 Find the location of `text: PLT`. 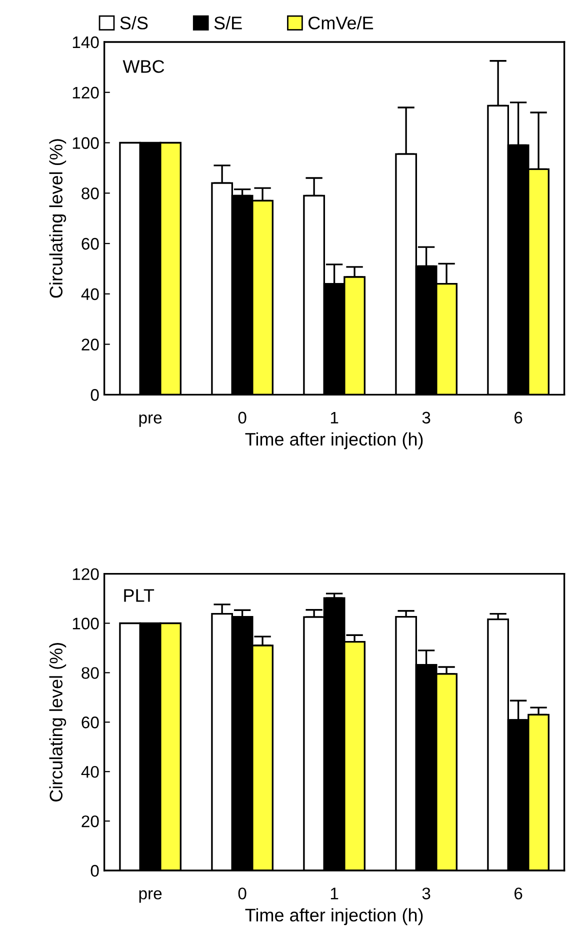

text: PLT is located at coordinates (139, 595).